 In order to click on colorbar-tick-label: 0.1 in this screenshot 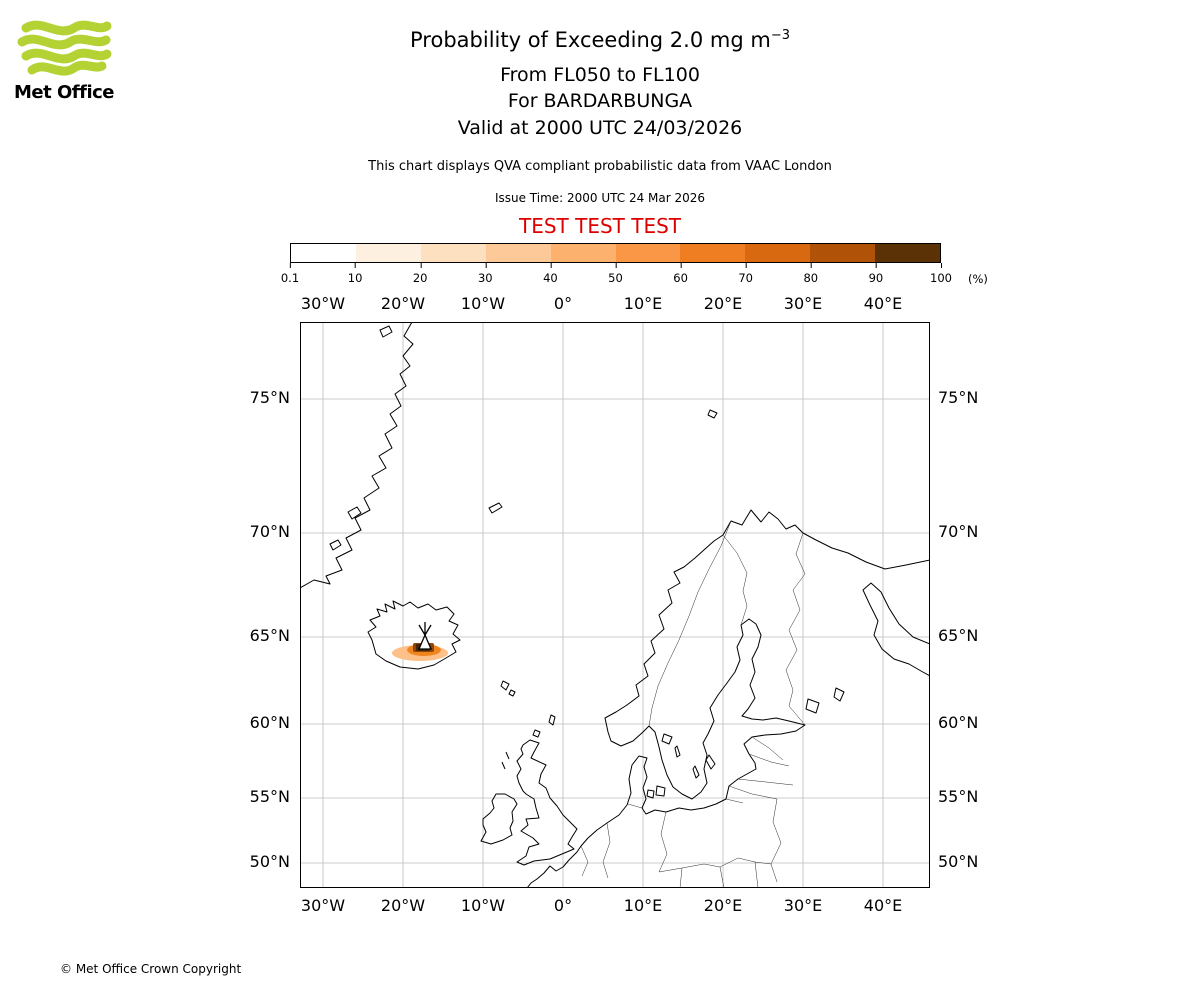, I will do `click(290, 274)`.